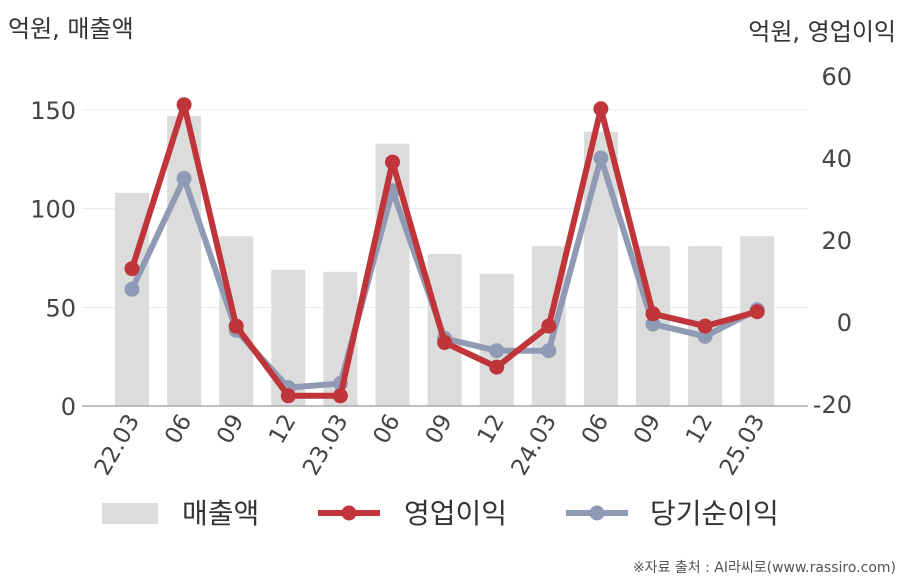 The height and width of the screenshot is (580, 908). I want to click on left-tick-label: 100, so click(53, 210).